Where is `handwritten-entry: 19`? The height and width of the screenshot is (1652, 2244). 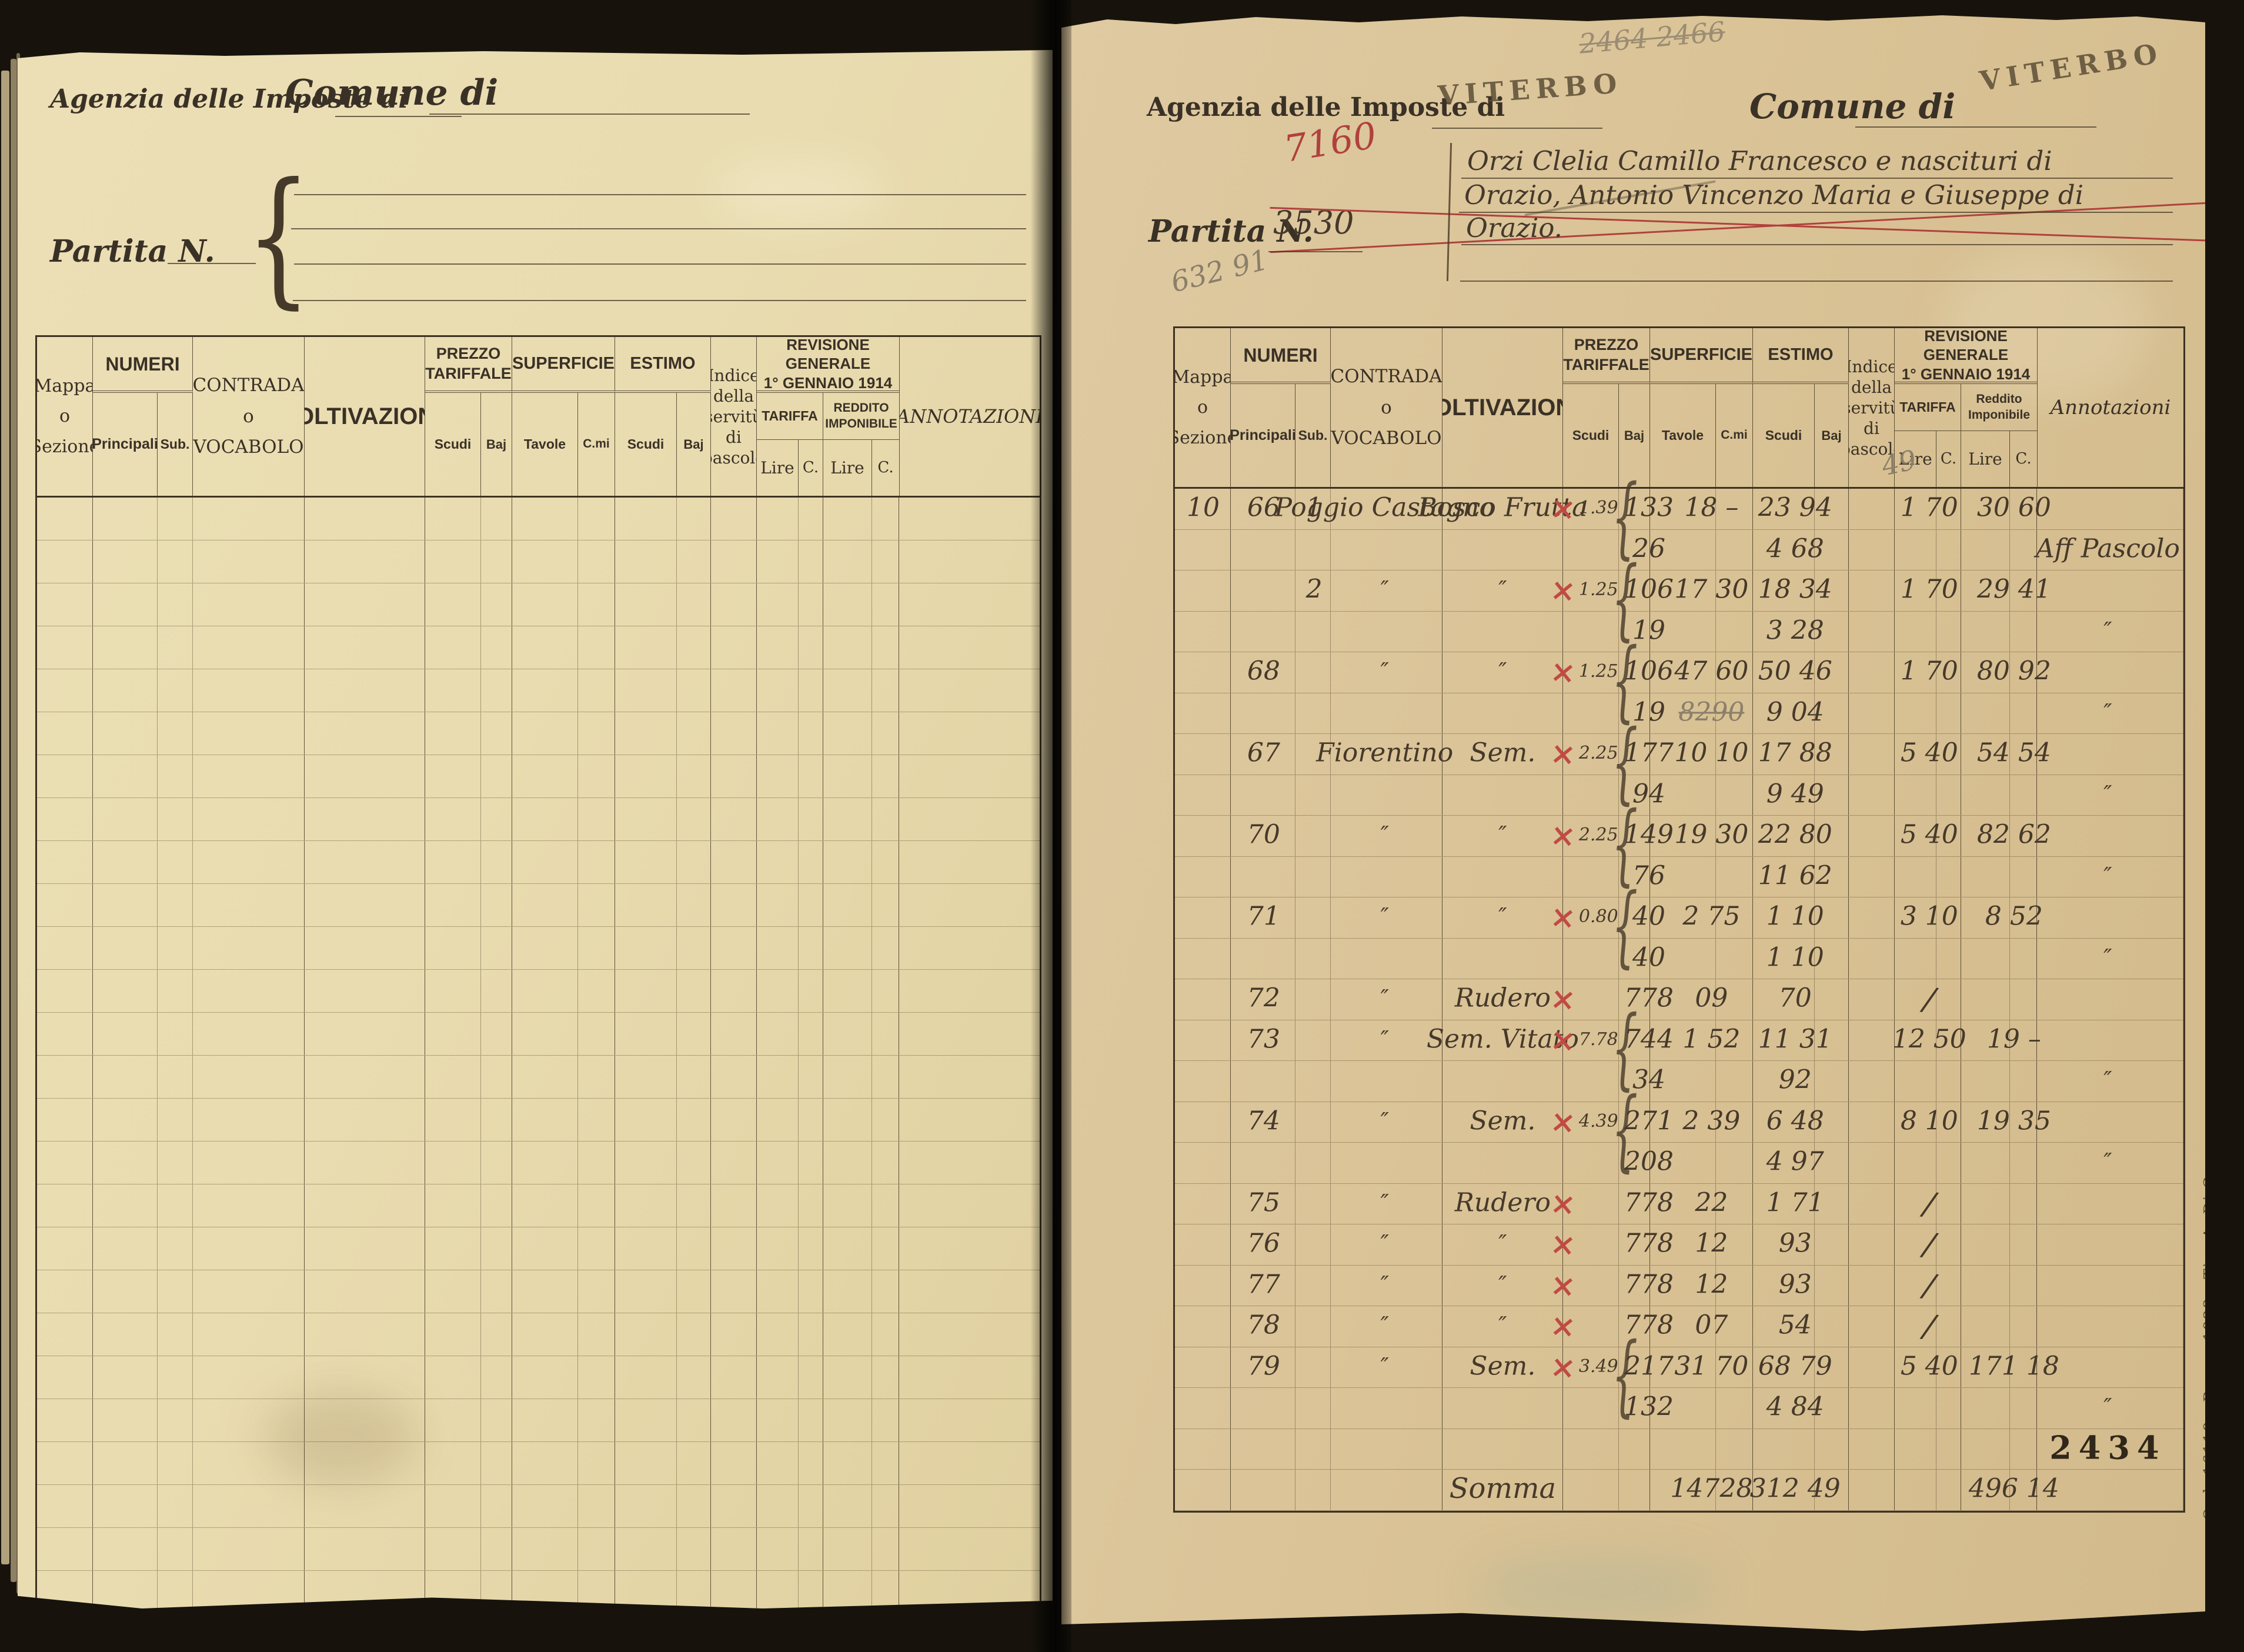
handwritten-entry: 19 is located at coordinates (1649, 712).